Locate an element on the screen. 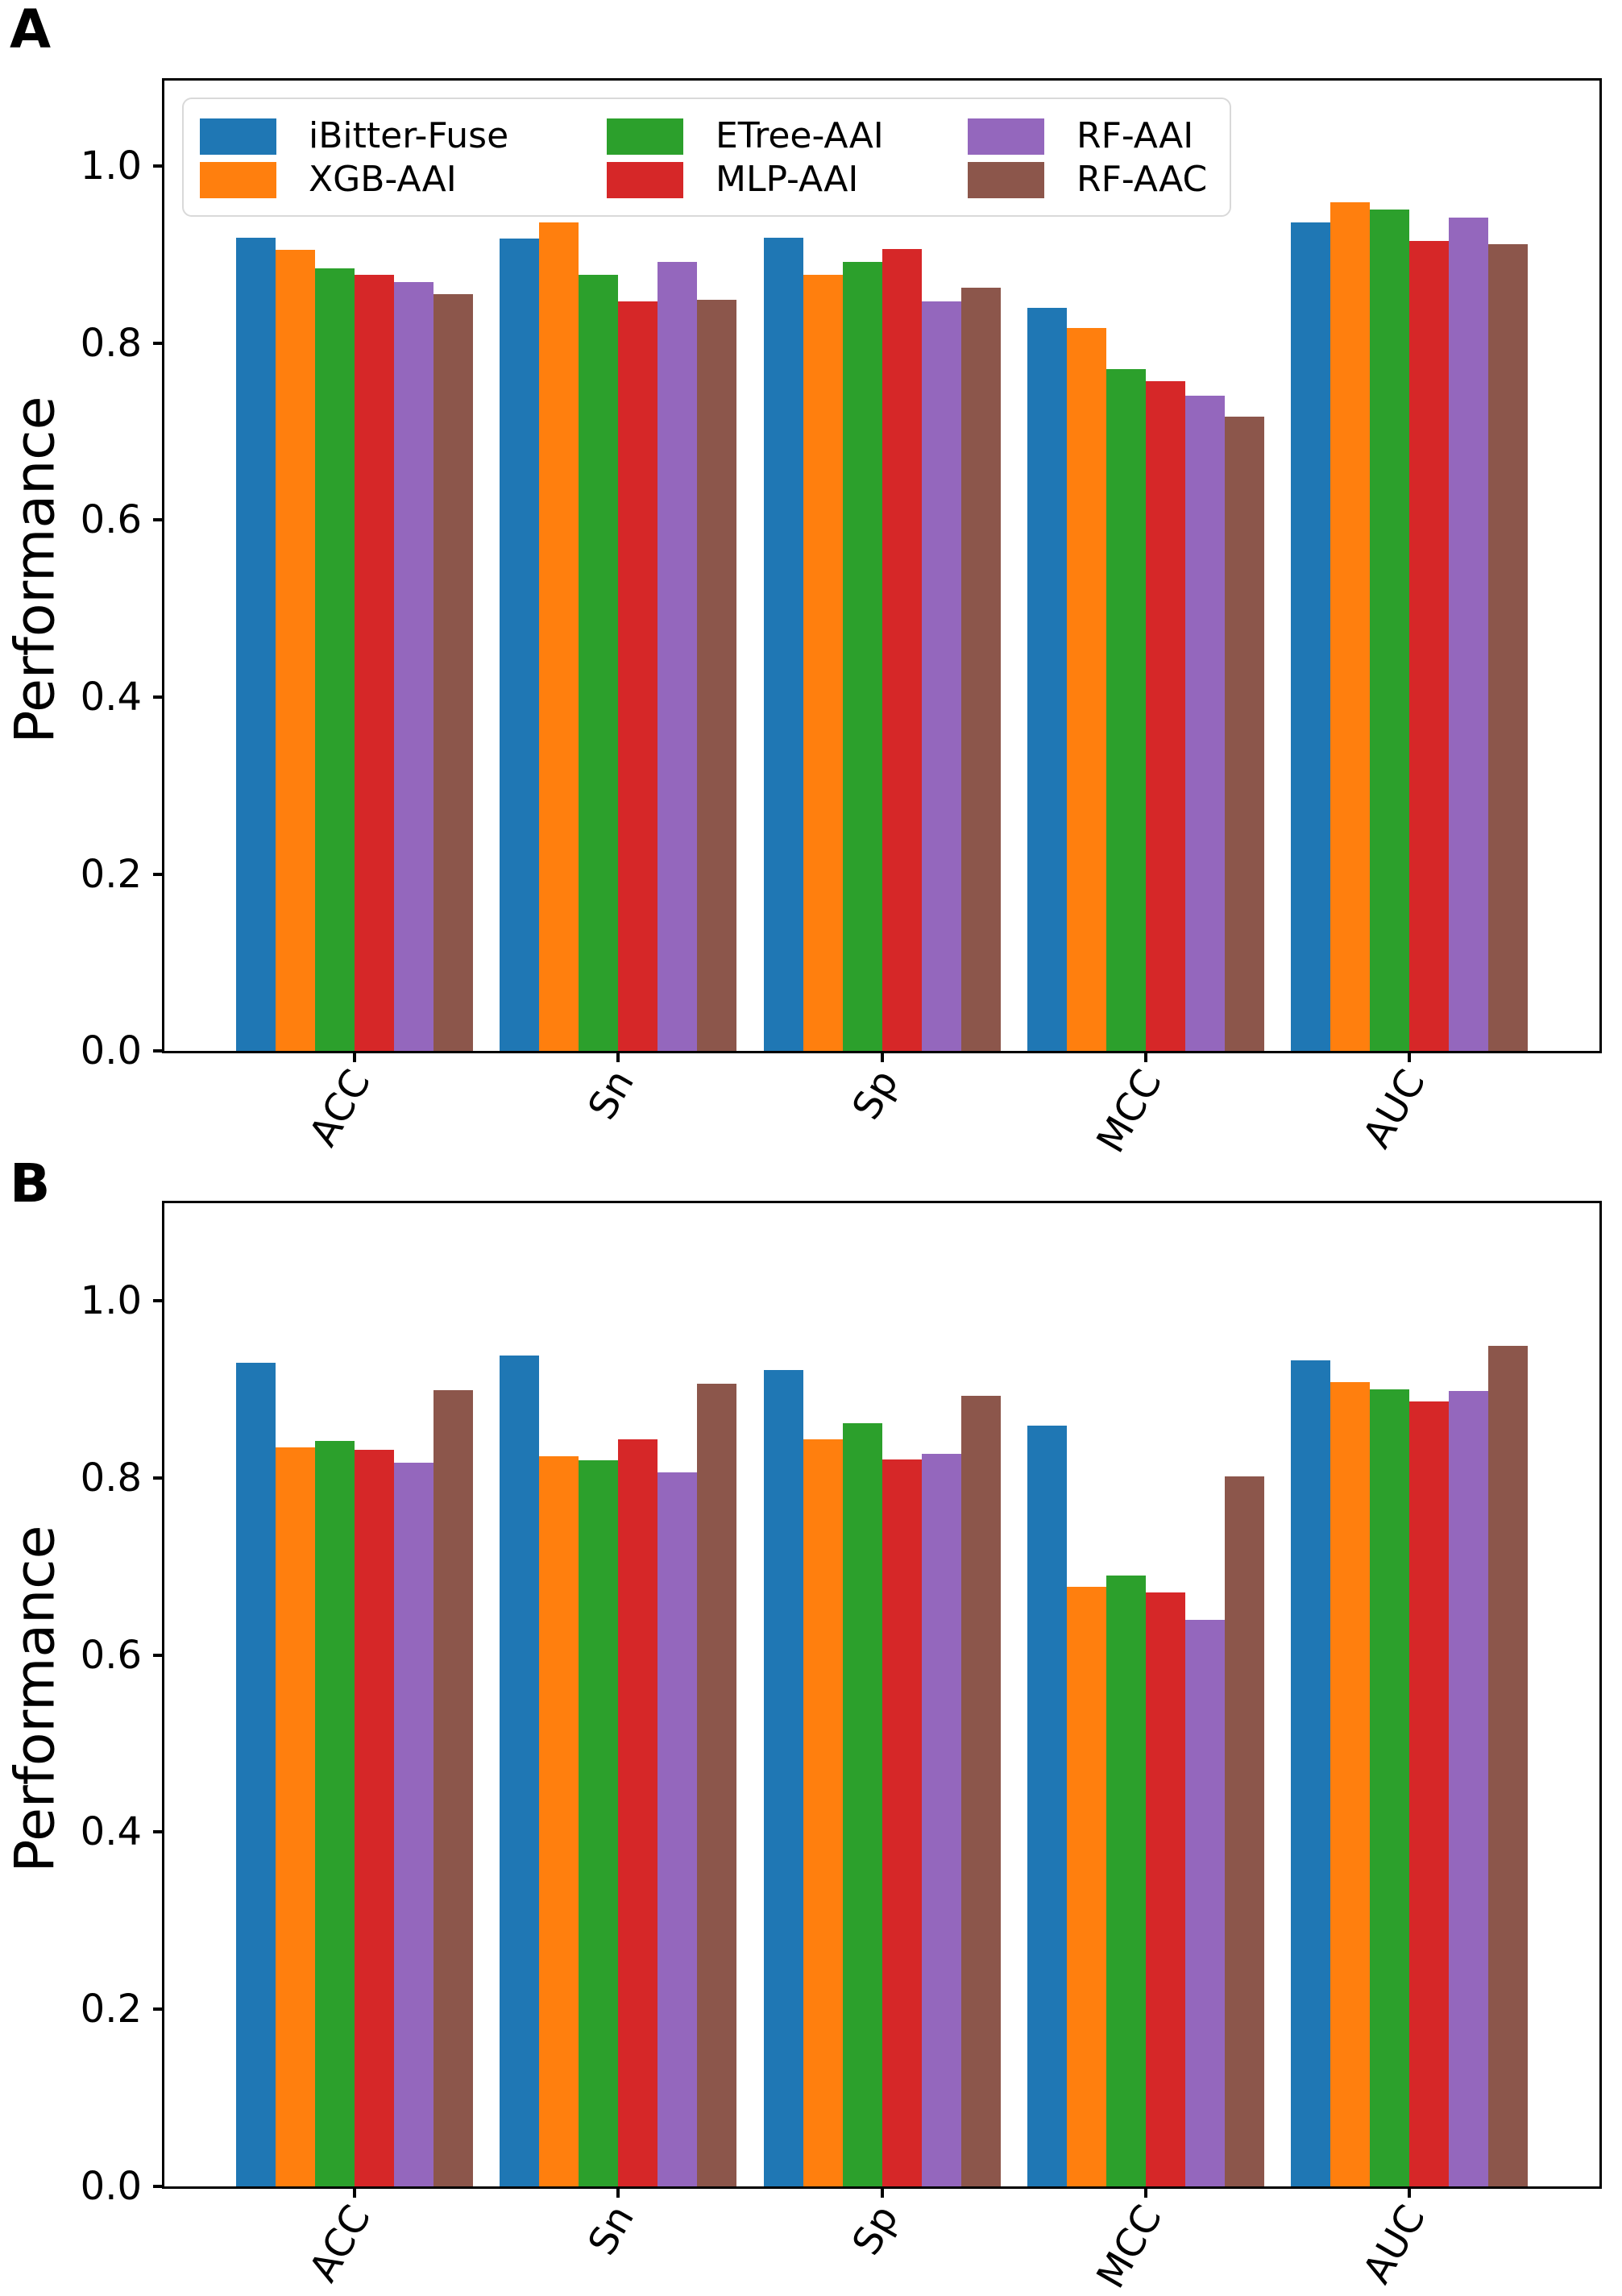 The image size is (1622, 2296). y-tick-label: 1.0 is located at coordinates (111, 166).